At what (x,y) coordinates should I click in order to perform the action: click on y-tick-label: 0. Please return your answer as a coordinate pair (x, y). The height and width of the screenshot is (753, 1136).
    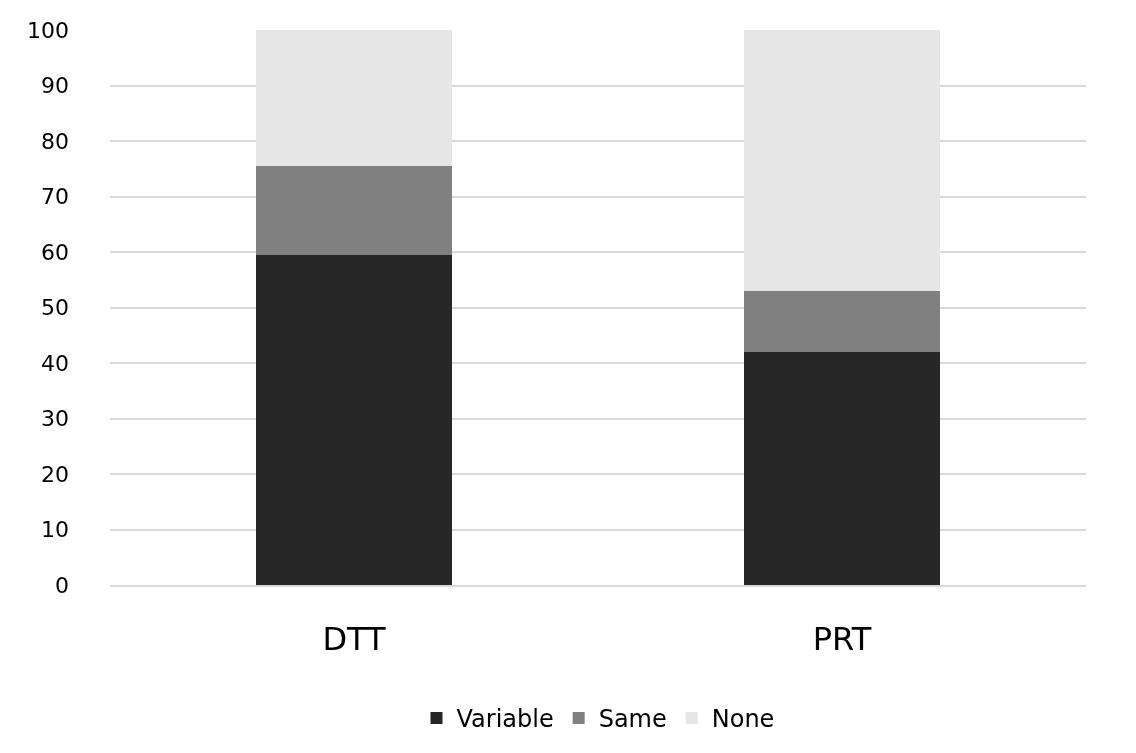
    Looking at the image, I should click on (62, 585).